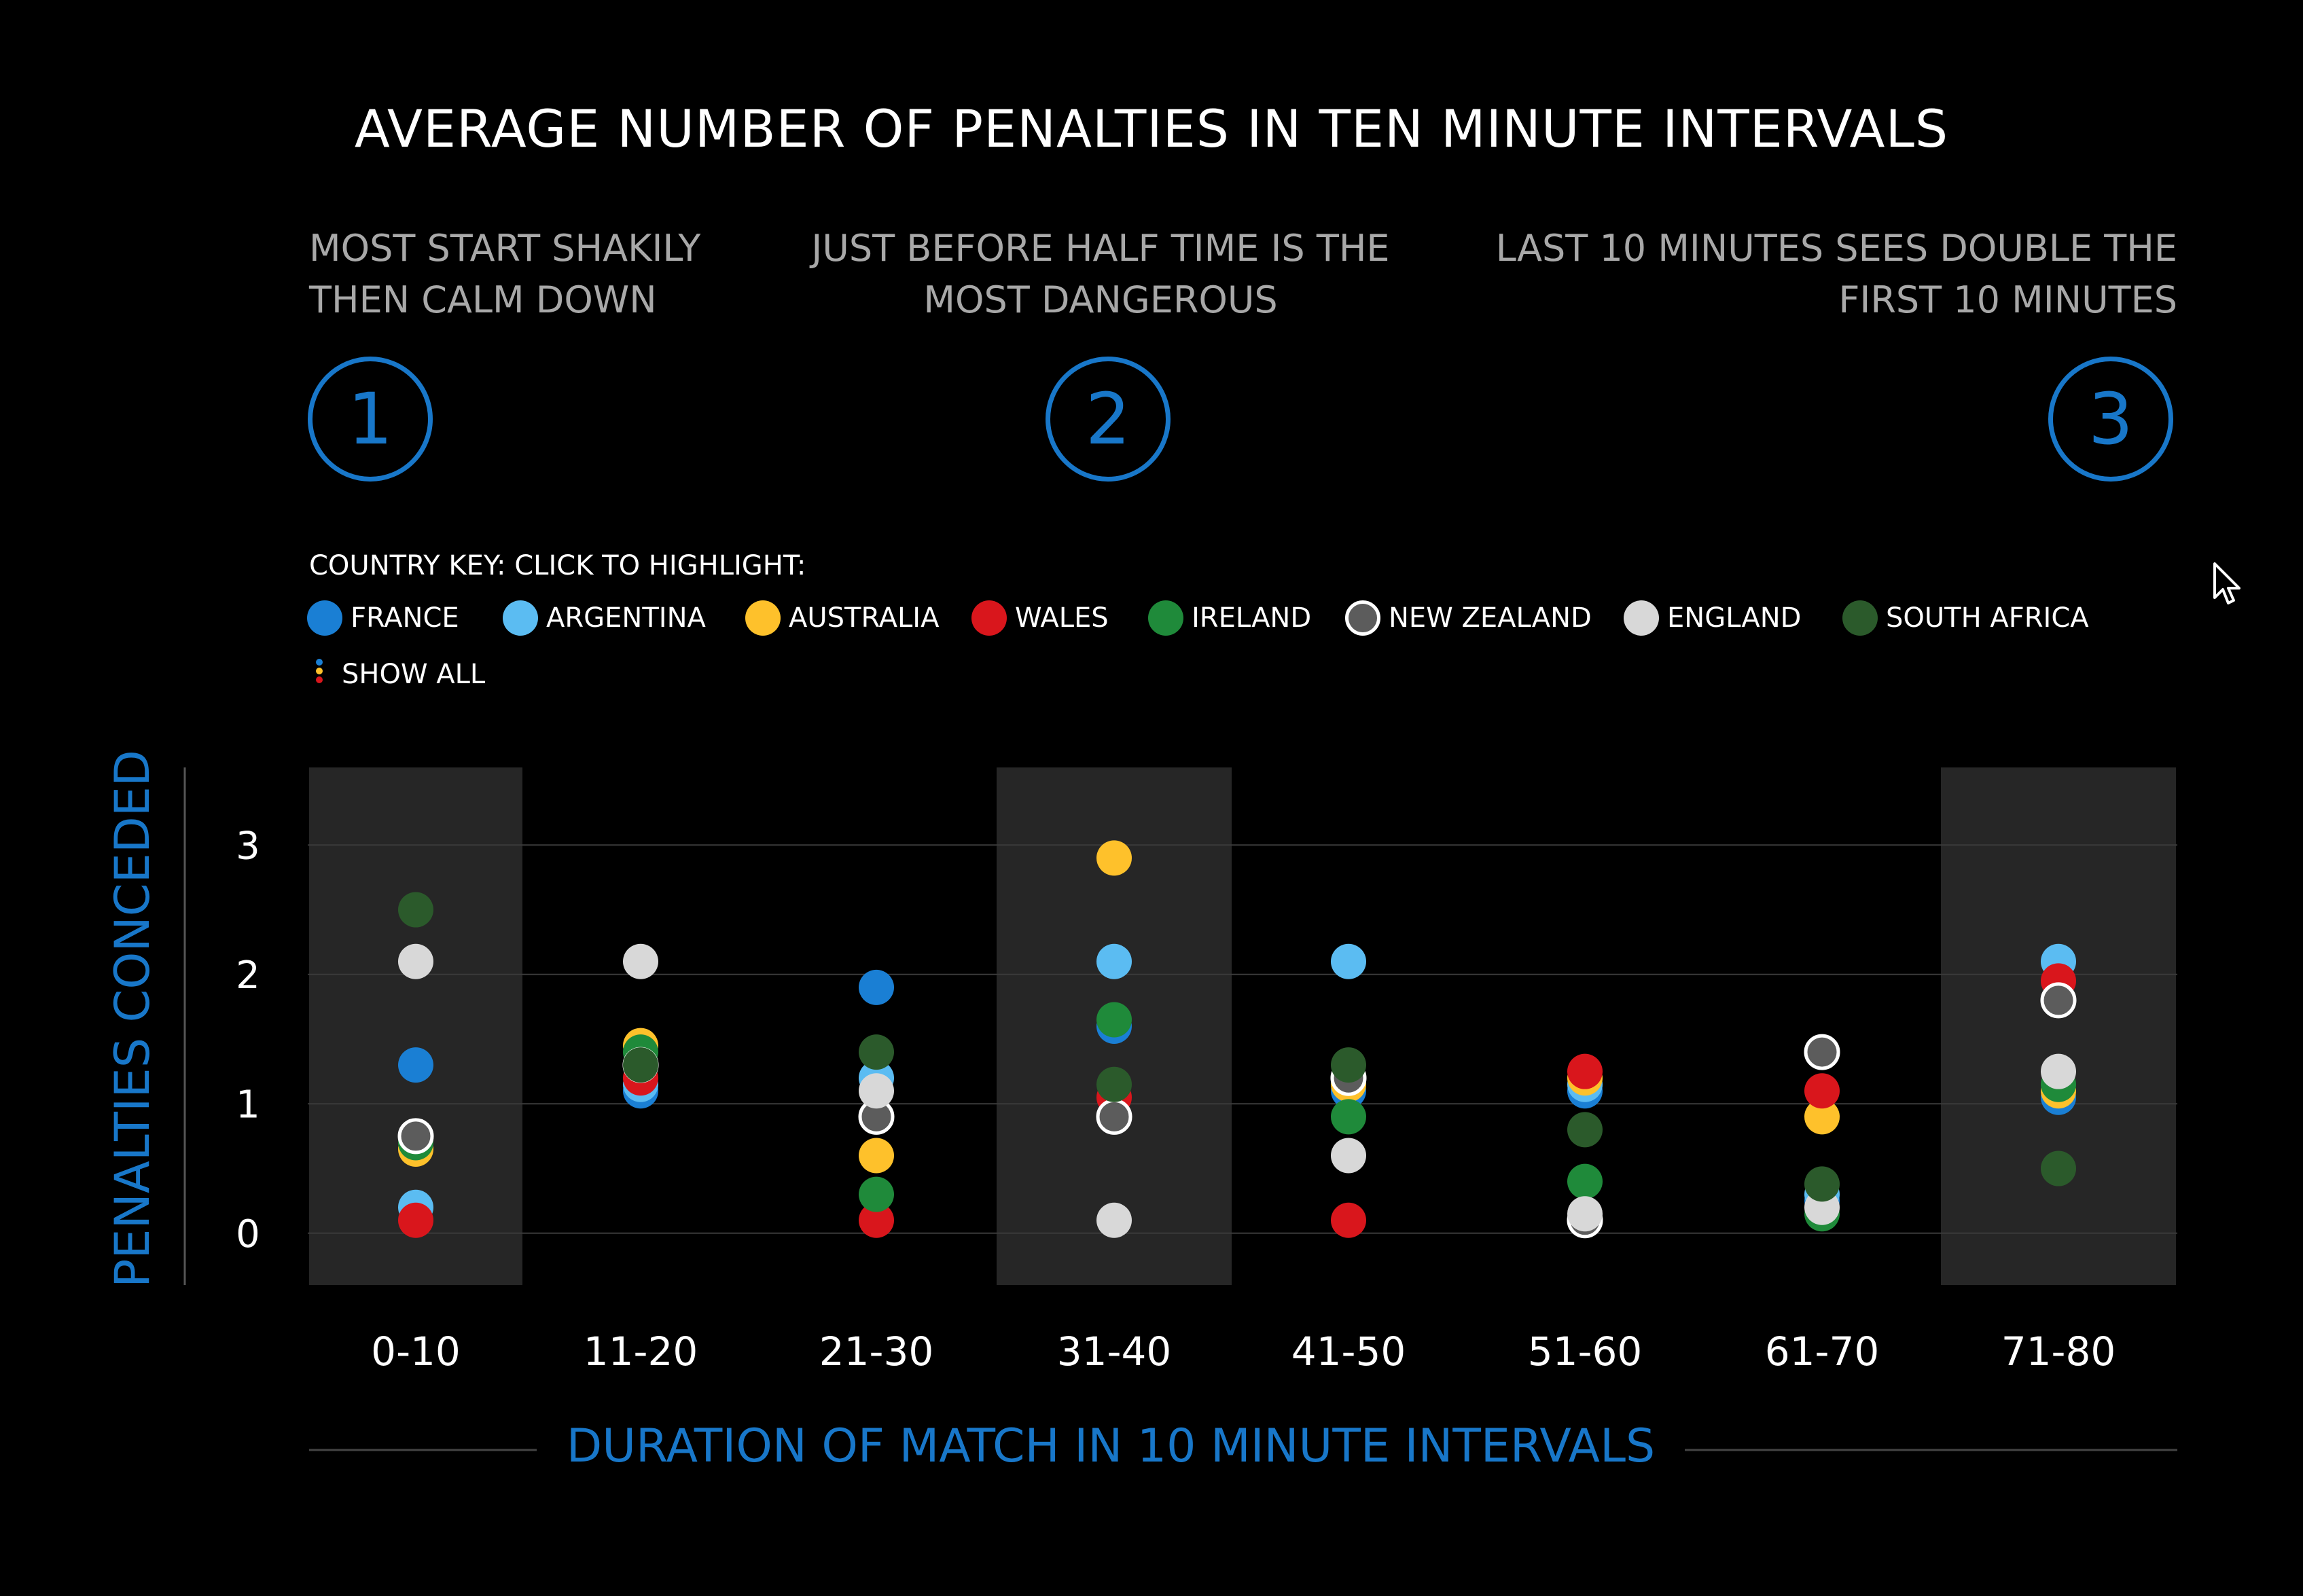 Image resolution: width=2303 pixels, height=1596 pixels. Describe the element at coordinates (626, 618) in the screenshot. I see `legend-label-argentina: ARGENTINA` at that location.